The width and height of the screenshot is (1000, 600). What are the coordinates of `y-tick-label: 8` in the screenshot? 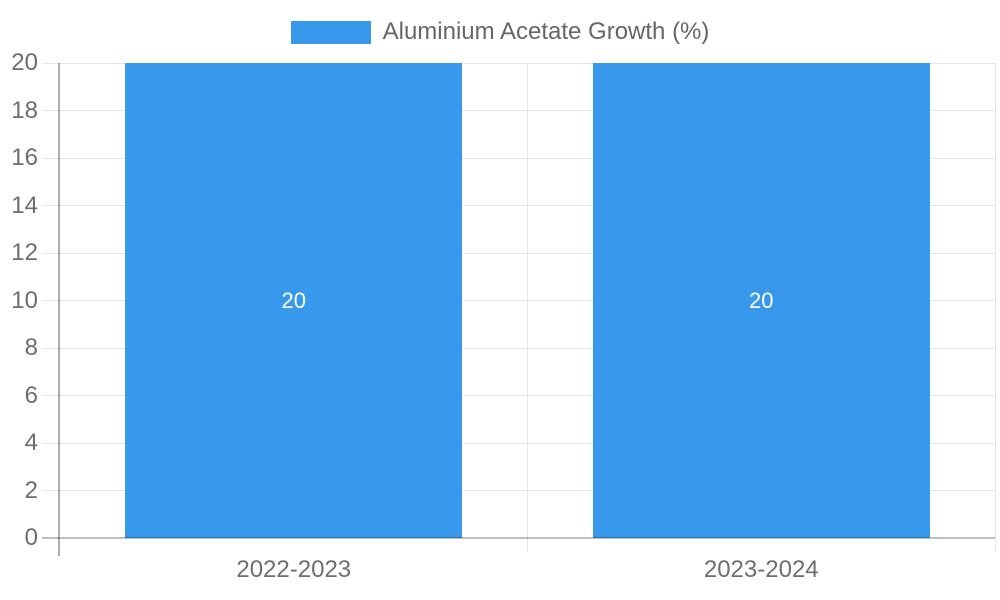 It's located at (31, 347).